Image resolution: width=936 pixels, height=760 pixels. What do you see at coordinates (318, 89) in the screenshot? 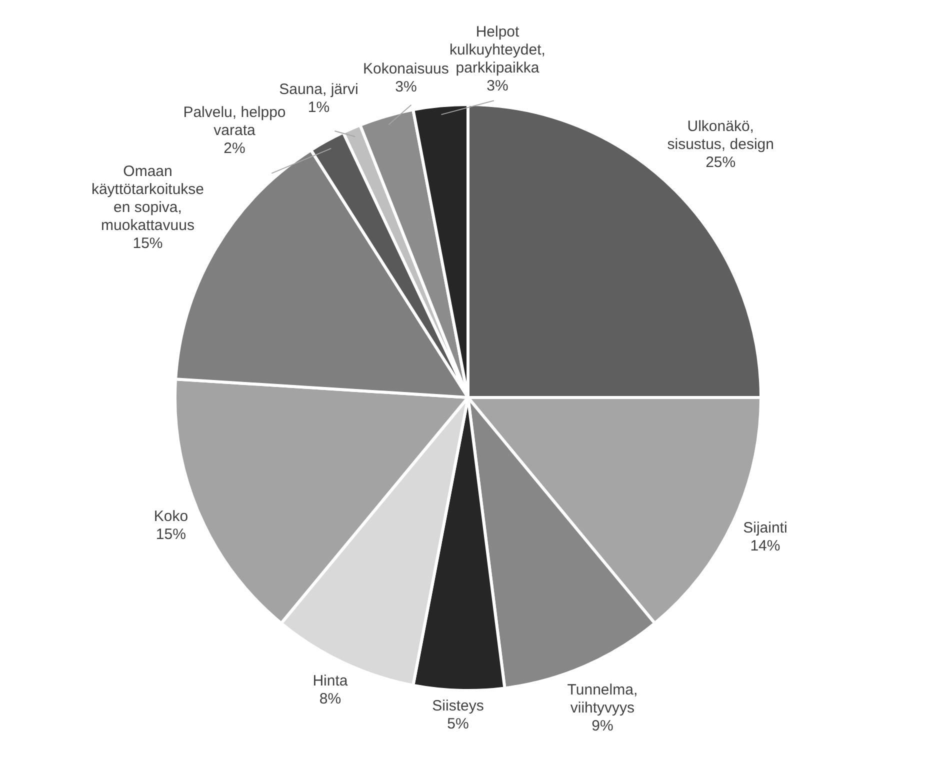
I see `slice-label: Sauna, järvi` at bounding box center [318, 89].